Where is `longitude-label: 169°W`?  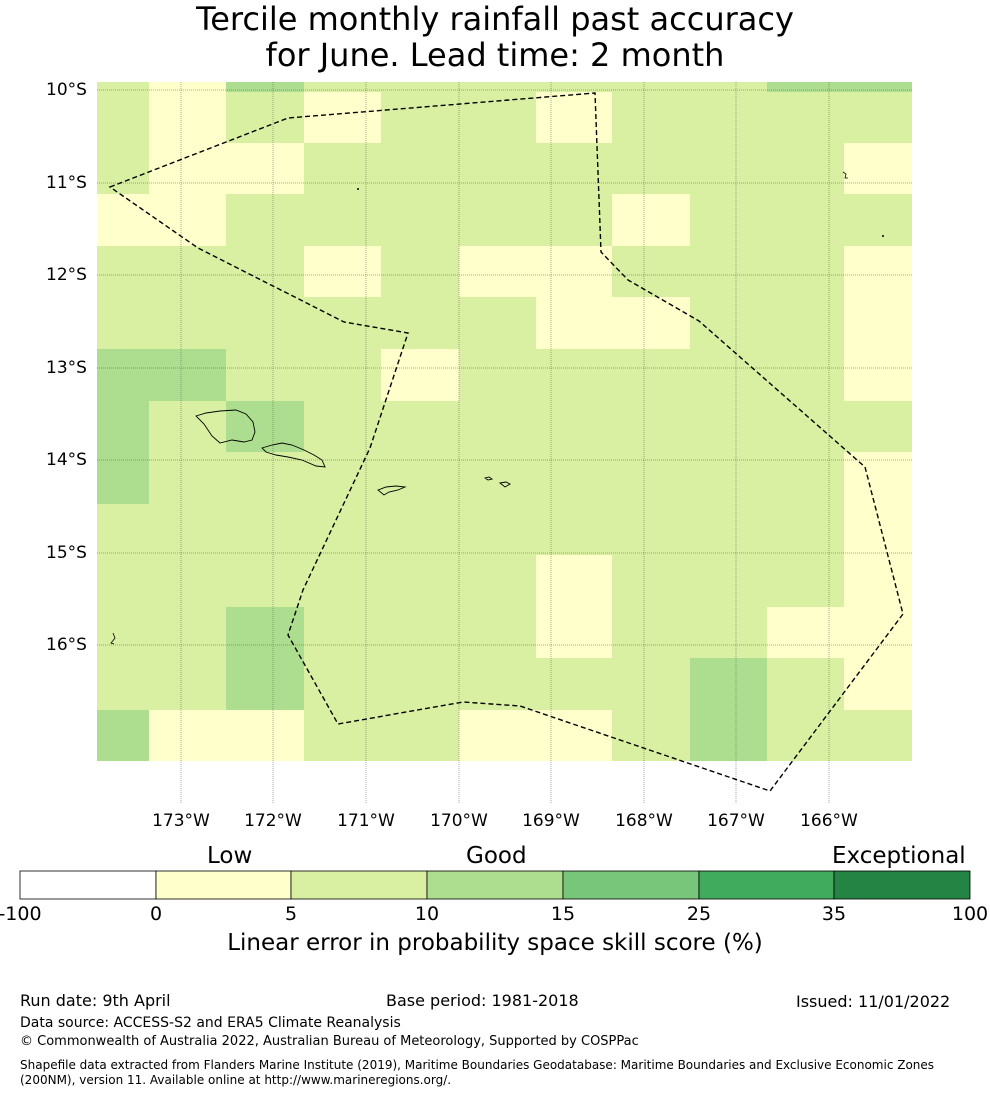 longitude-label: 169°W is located at coordinates (551, 821).